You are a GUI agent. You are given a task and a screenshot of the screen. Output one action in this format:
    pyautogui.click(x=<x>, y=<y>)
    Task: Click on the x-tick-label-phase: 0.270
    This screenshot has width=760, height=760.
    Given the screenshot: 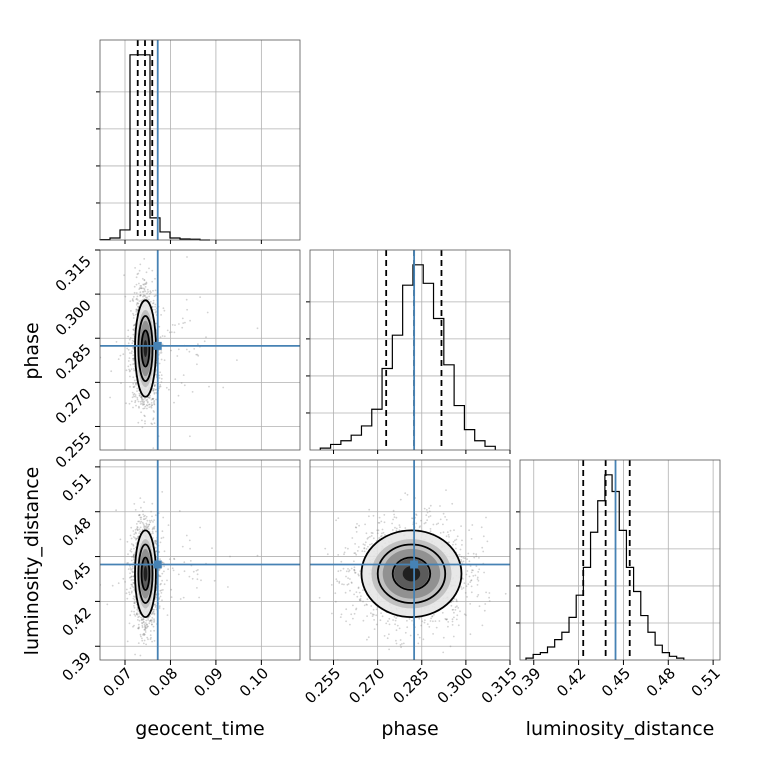 What is the action you would take?
    pyautogui.click(x=366, y=685)
    